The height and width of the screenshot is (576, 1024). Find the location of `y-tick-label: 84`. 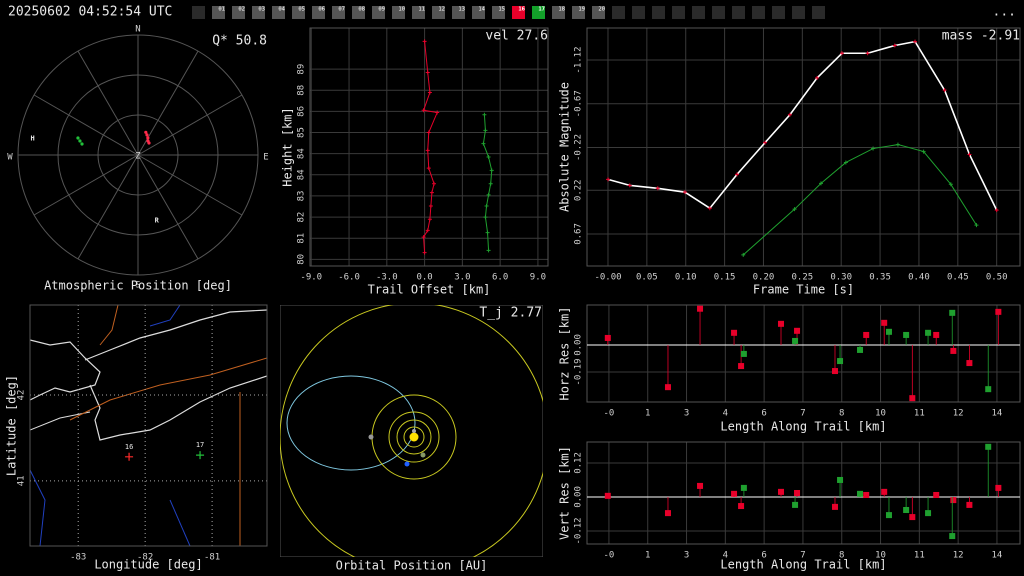

y-tick-label: 84 is located at coordinates (302, 153).